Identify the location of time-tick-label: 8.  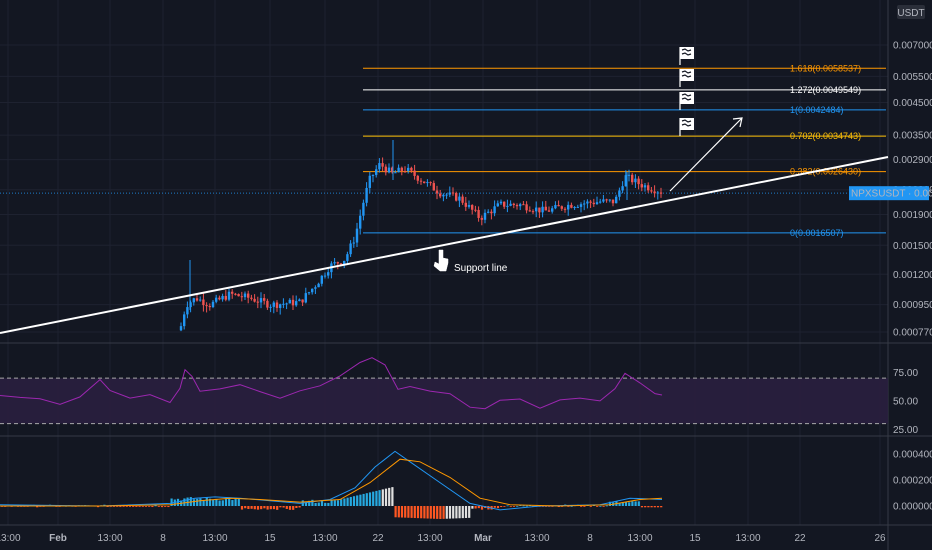
(163, 538).